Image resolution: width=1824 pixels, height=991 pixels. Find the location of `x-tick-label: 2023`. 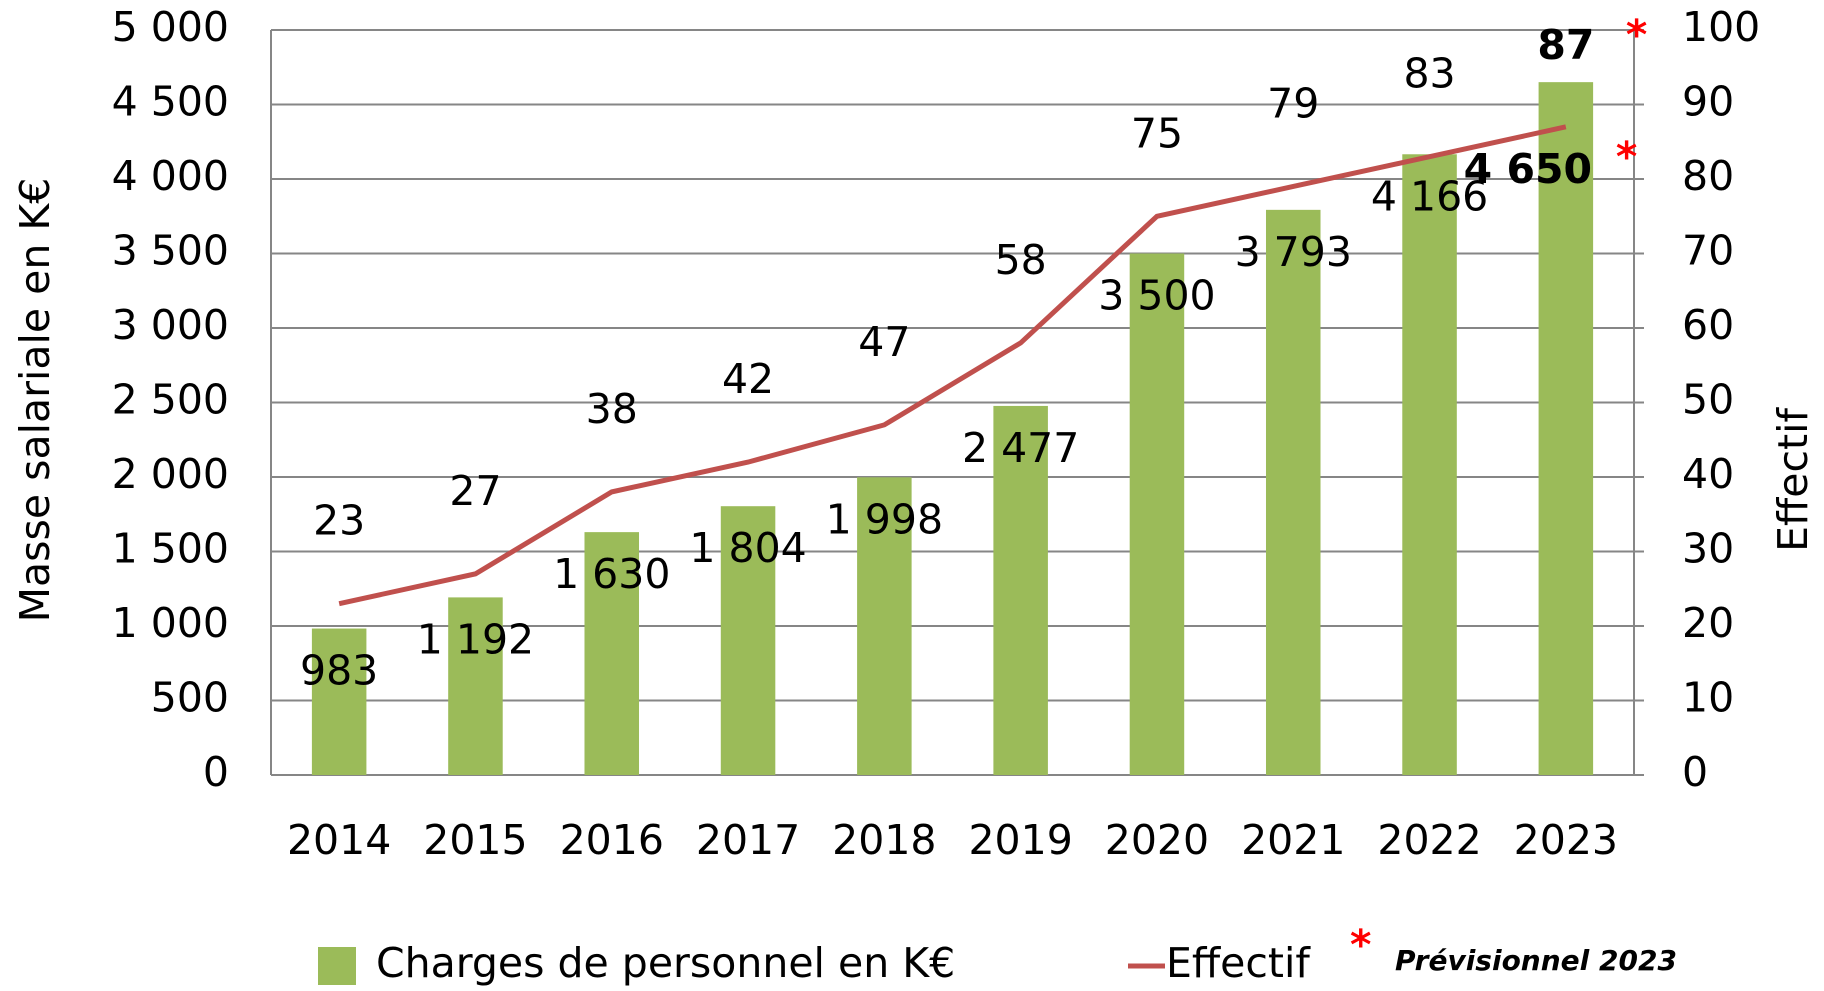

x-tick-label: 2023 is located at coordinates (1566, 840).